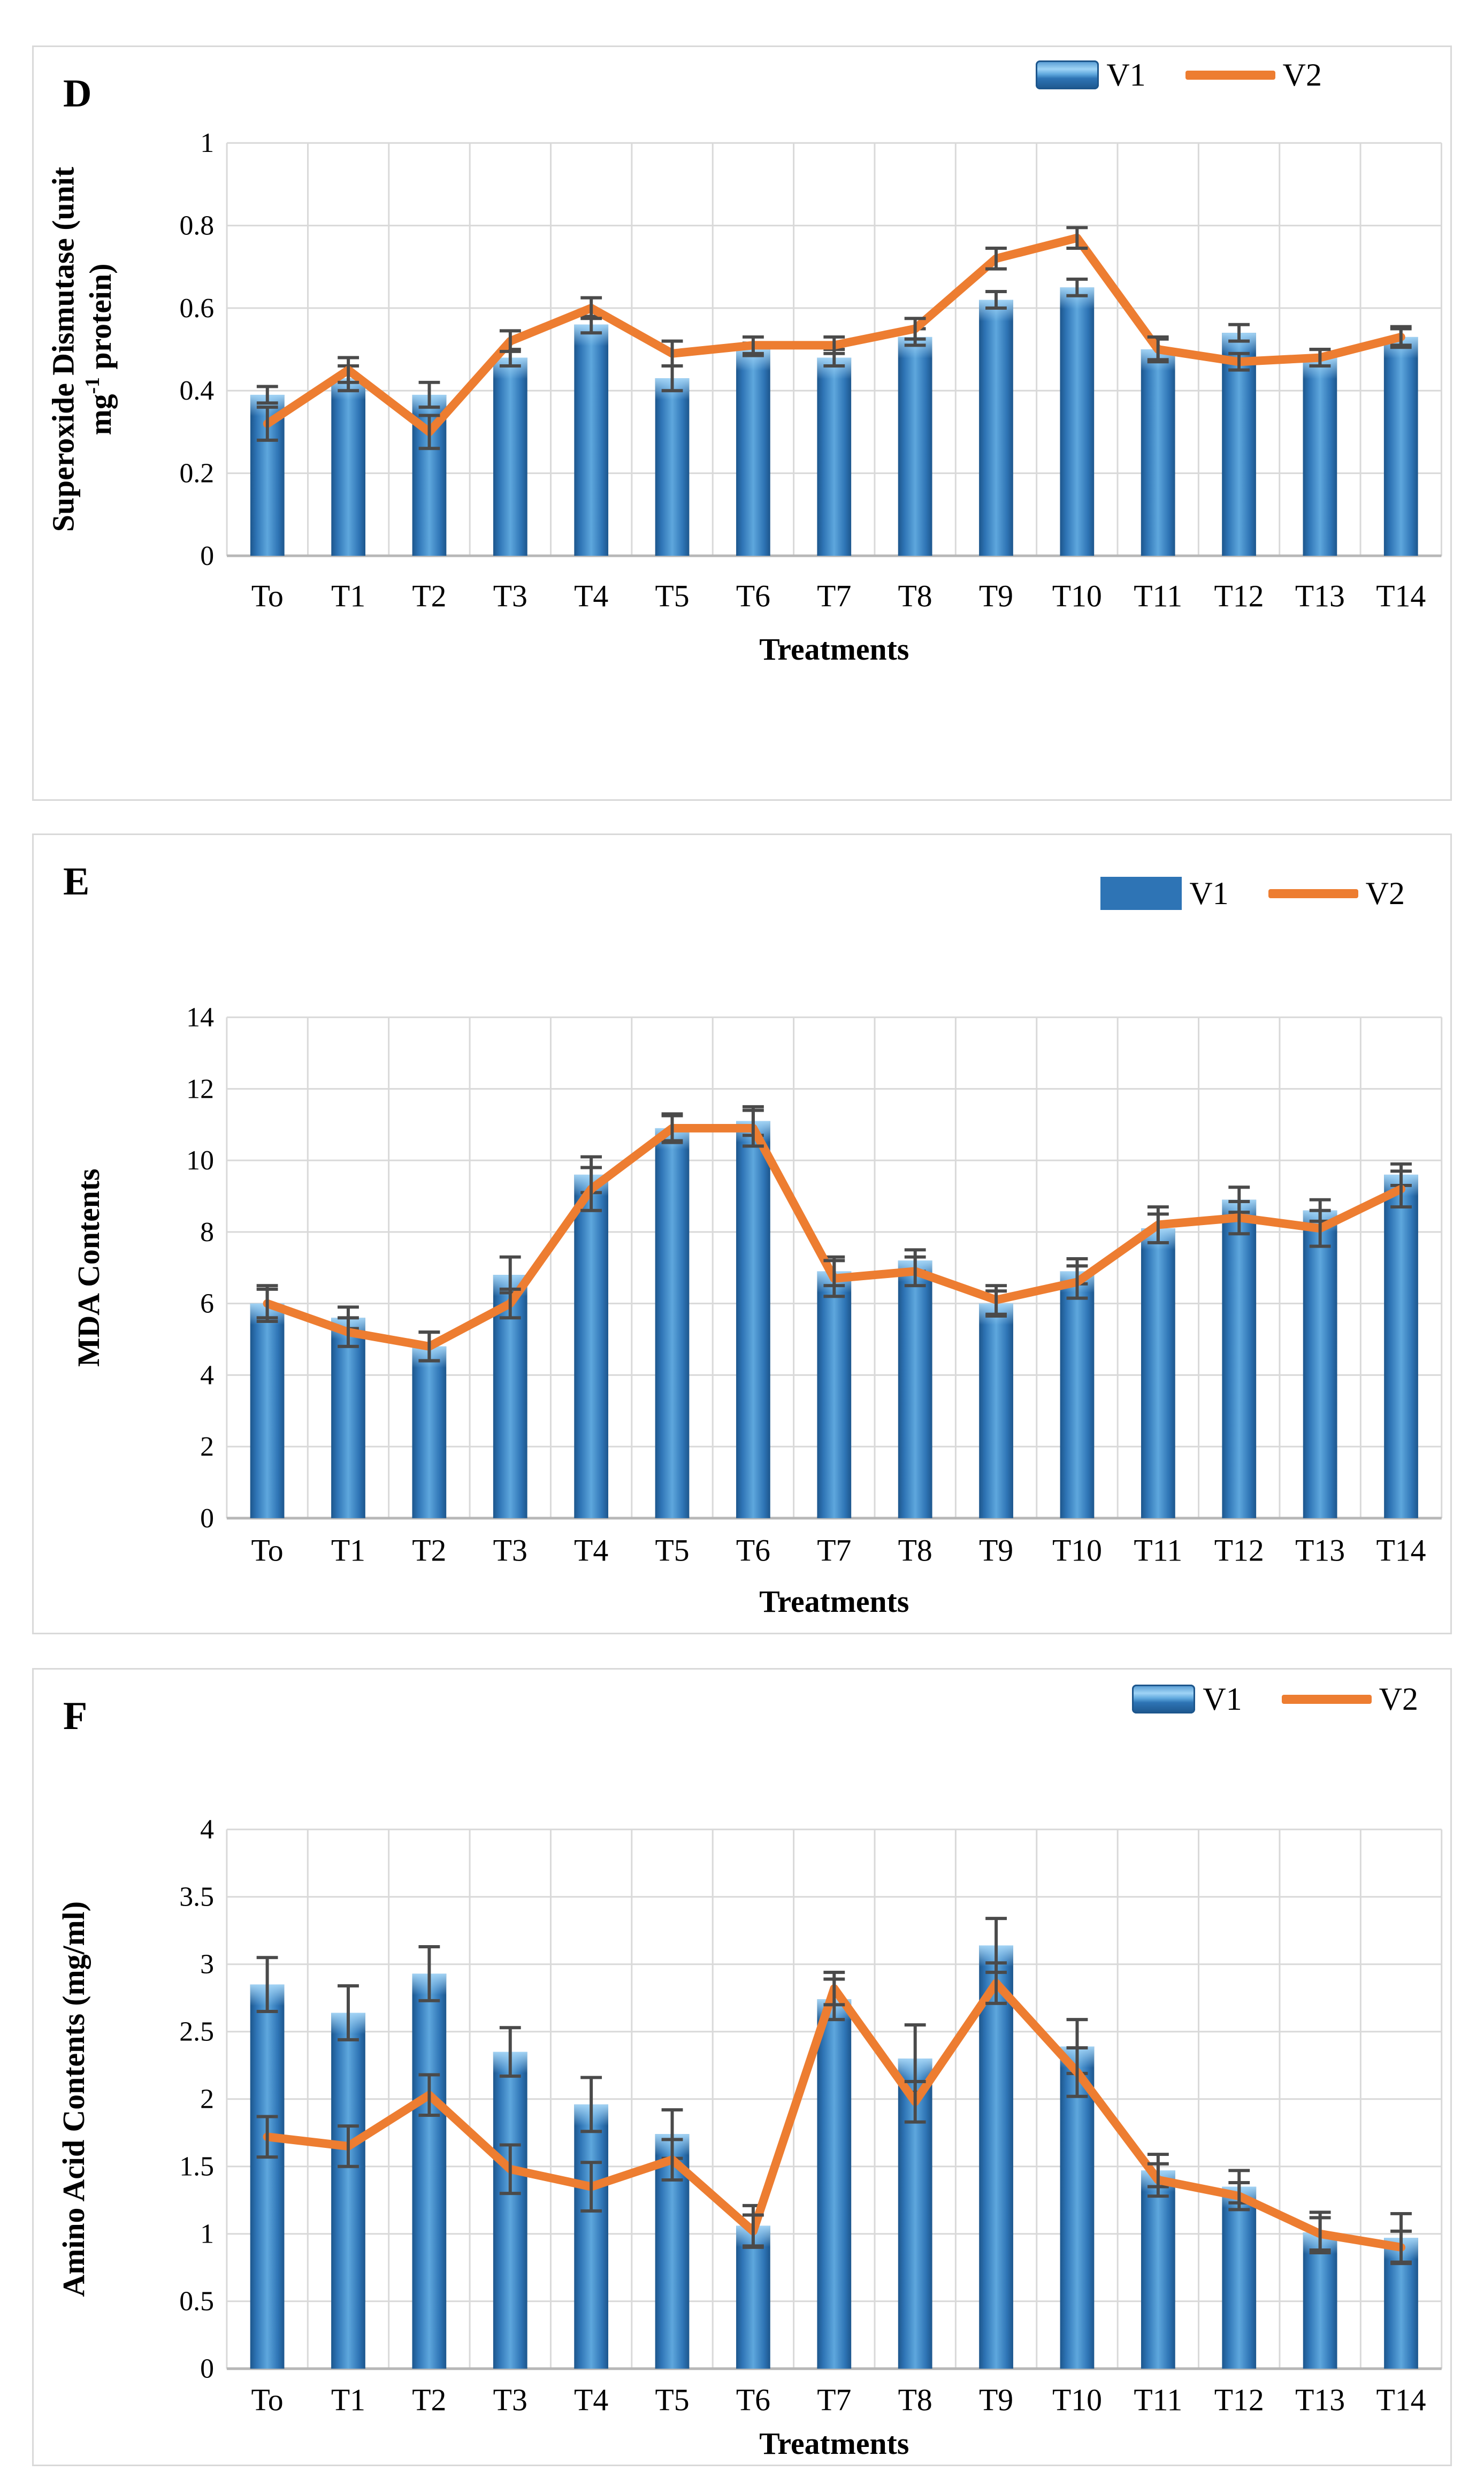 The width and height of the screenshot is (1484, 2471). What do you see at coordinates (89, 1267) in the screenshot?
I see `y-axis-title: MDA Contents` at bounding box center [89, 1267].